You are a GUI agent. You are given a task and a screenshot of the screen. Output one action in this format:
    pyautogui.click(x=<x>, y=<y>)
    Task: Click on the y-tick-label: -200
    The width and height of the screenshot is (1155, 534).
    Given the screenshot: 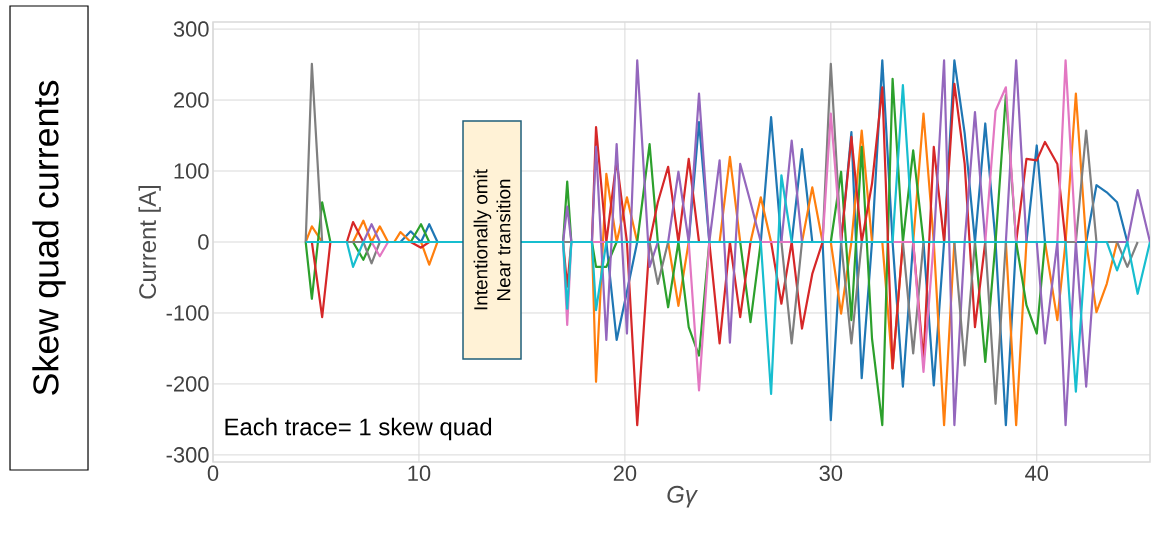 What is the action you would take?
    pyautogui.click(x=187, y=384)
    